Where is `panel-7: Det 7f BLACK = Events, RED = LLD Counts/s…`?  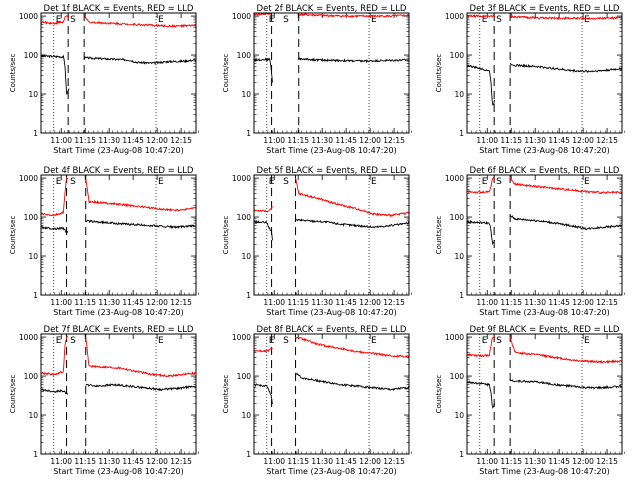
panel-7: Det 7f BLACK = Events, RED = LLD Counts/s… is located at coordinates (104, 400).